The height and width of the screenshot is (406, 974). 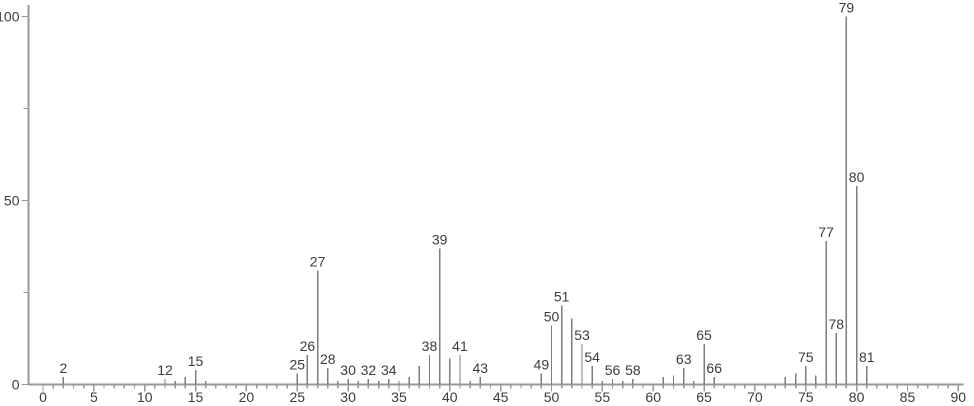 What do you see at coordinates (653, 397) in the screenshot?
I see `x-axis-tick-label: 60` at bounding box center [653, 397].